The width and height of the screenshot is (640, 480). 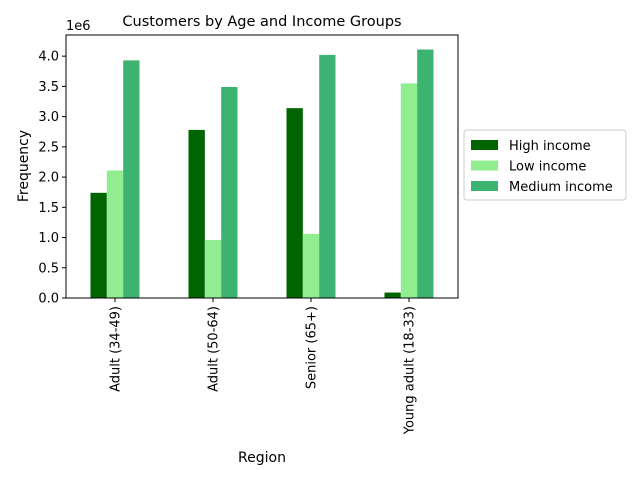 What do you see at coordinates (262, 458) in the screenshot?
I see `x-axis-label: Region` at bounding box center [262, 458].